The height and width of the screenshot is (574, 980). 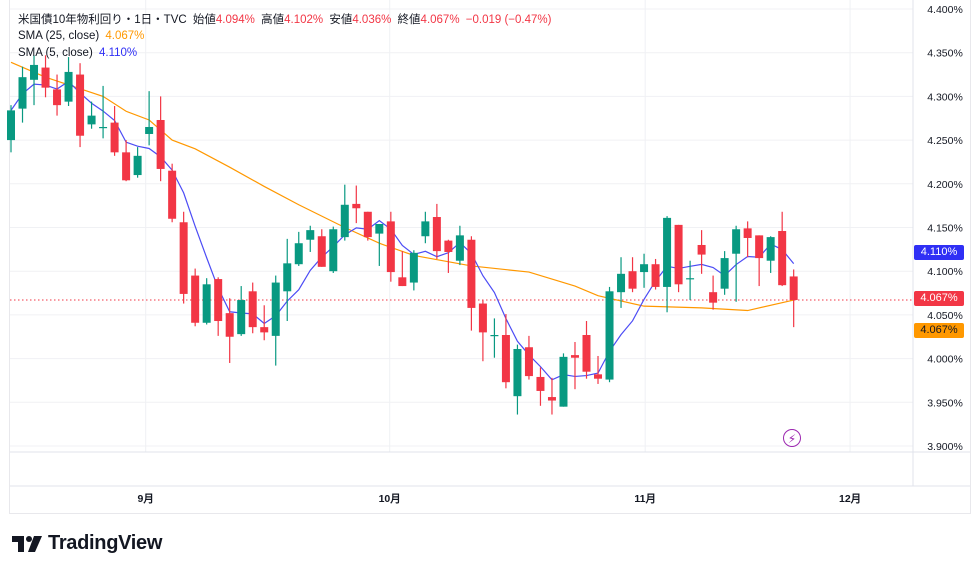 I want to click on lightning-event-icon: ⚡, so click(x=792, y=438).